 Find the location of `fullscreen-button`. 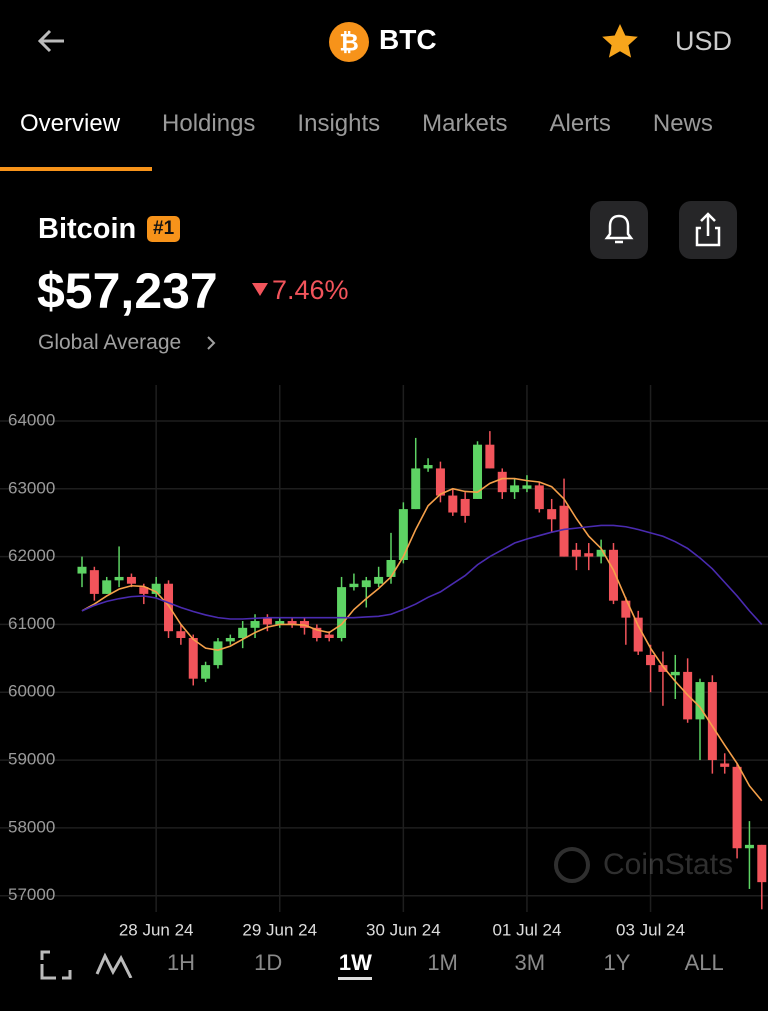

fullscreen-button is located at coordinates (56, 965).